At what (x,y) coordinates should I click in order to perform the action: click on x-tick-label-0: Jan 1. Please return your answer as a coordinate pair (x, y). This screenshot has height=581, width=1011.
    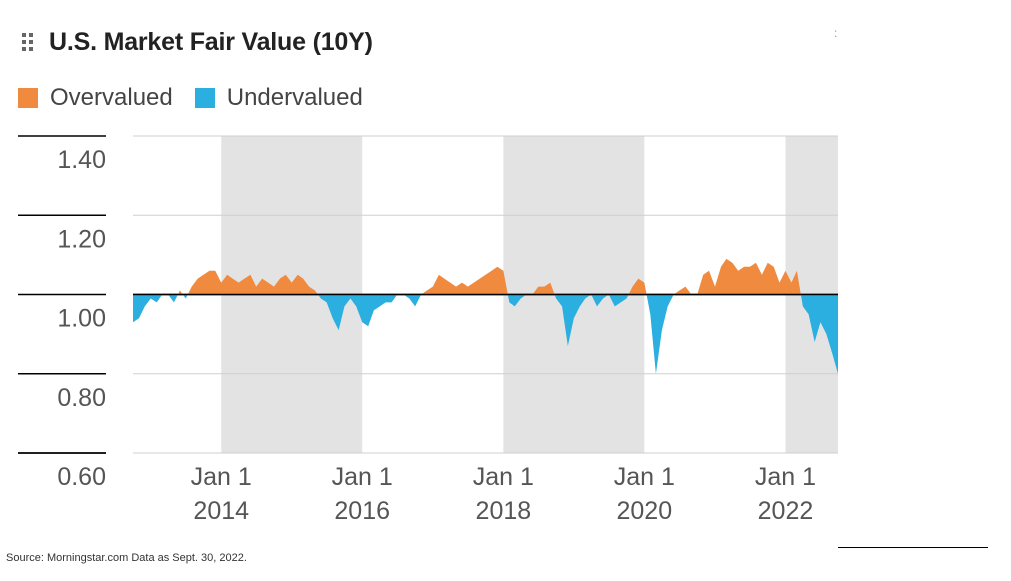
    Looking at the image, I should click on (221, 477).